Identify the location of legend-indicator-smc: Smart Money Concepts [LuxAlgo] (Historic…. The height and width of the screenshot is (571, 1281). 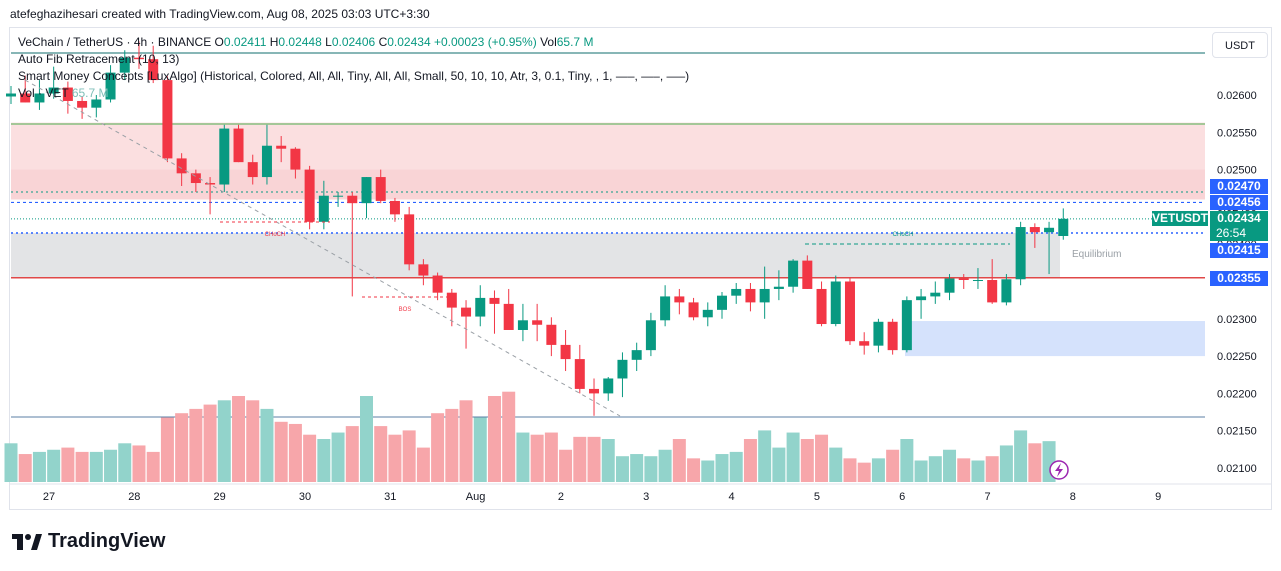
(354, 76).